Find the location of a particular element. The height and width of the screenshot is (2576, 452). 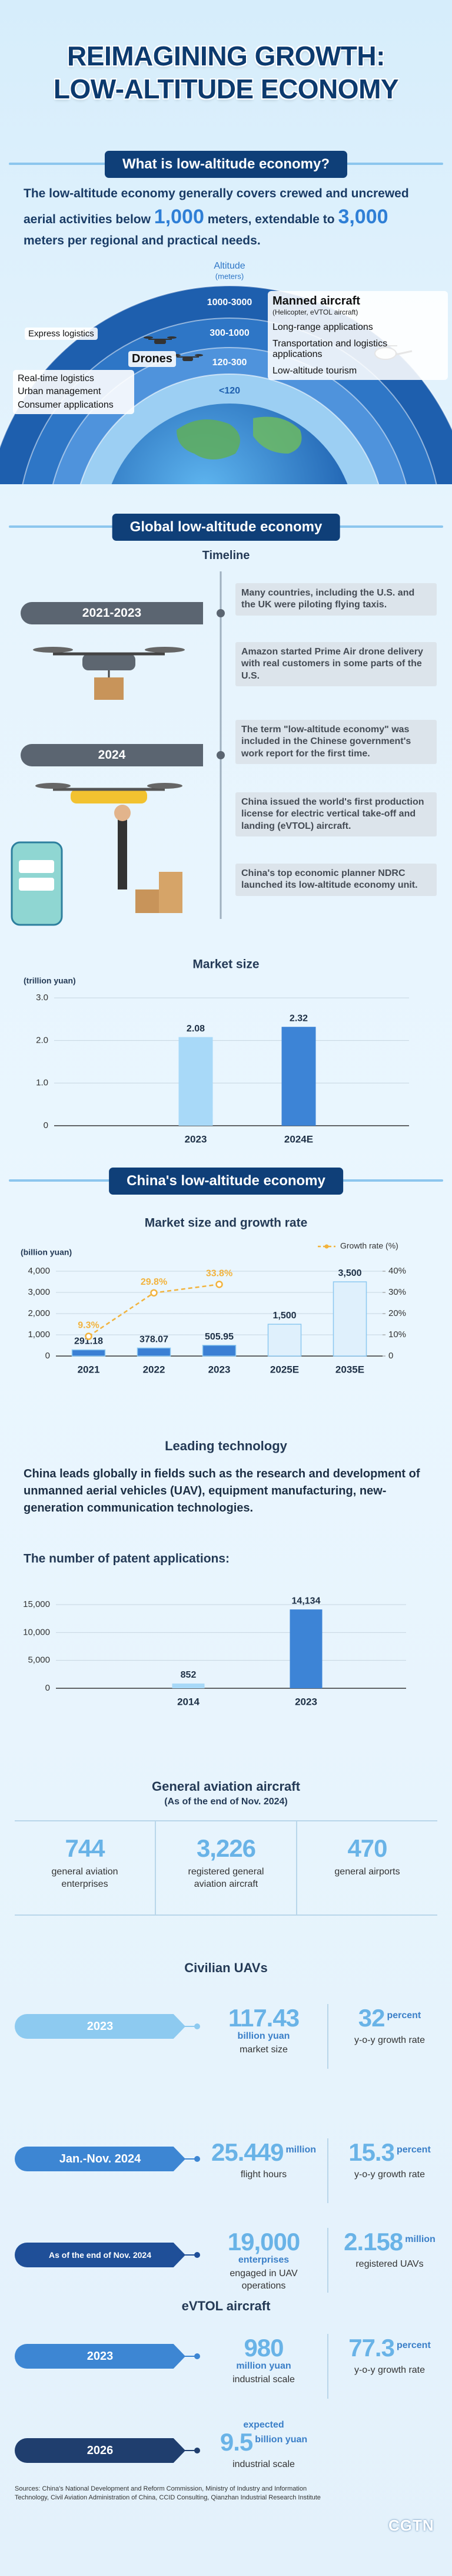

logo: CGTN is located at coordinates (411, 2525).